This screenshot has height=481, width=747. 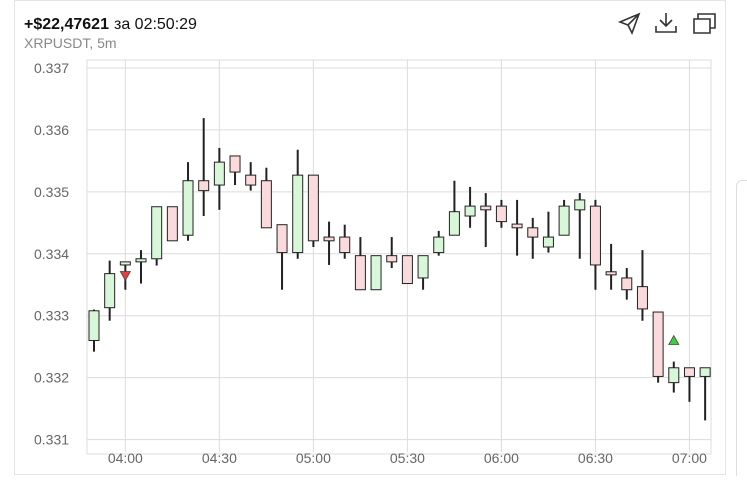 I want to click on y-tick-label: 0.336, so click(x=51, y=130).